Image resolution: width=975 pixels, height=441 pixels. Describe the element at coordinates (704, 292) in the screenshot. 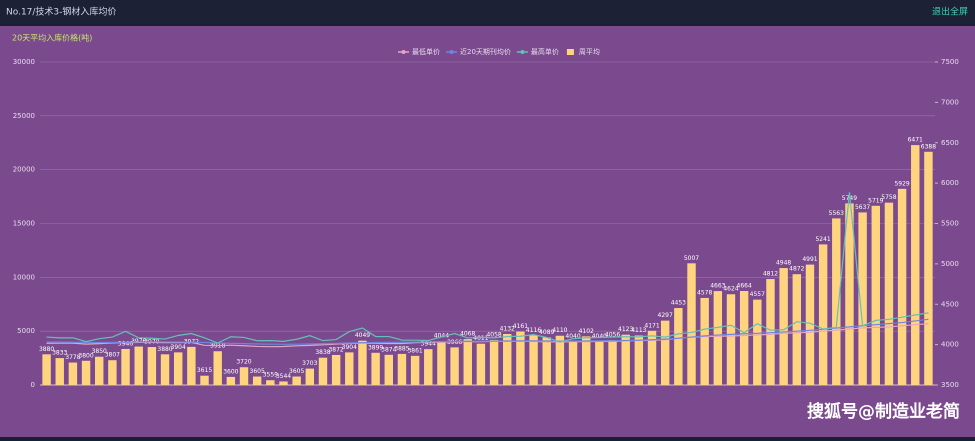

I see `bar-value-label: 4578` at that location.